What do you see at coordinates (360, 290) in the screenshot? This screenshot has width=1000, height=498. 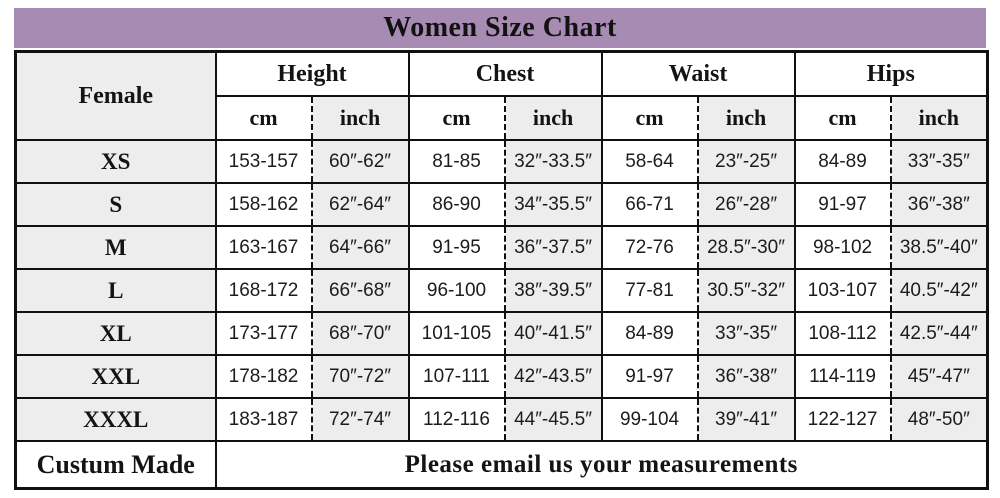 I see `cell-height-inch: 66″-68″` at bounding box center [360, 290].